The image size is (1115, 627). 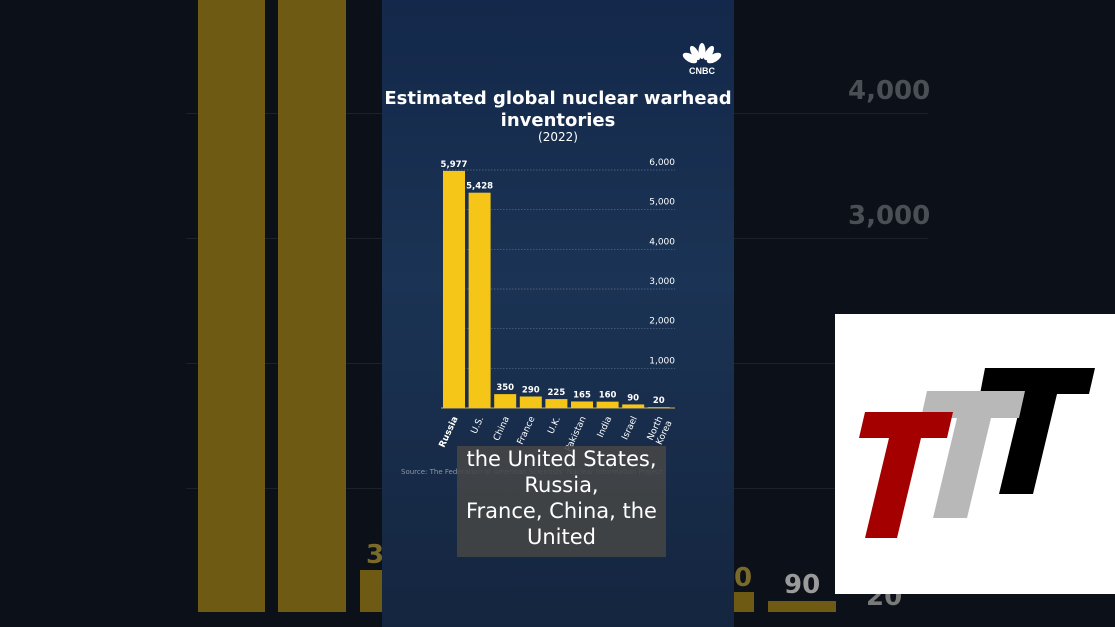 I want to click on y-tick-label: 1,000, so click(x=662, y=361).